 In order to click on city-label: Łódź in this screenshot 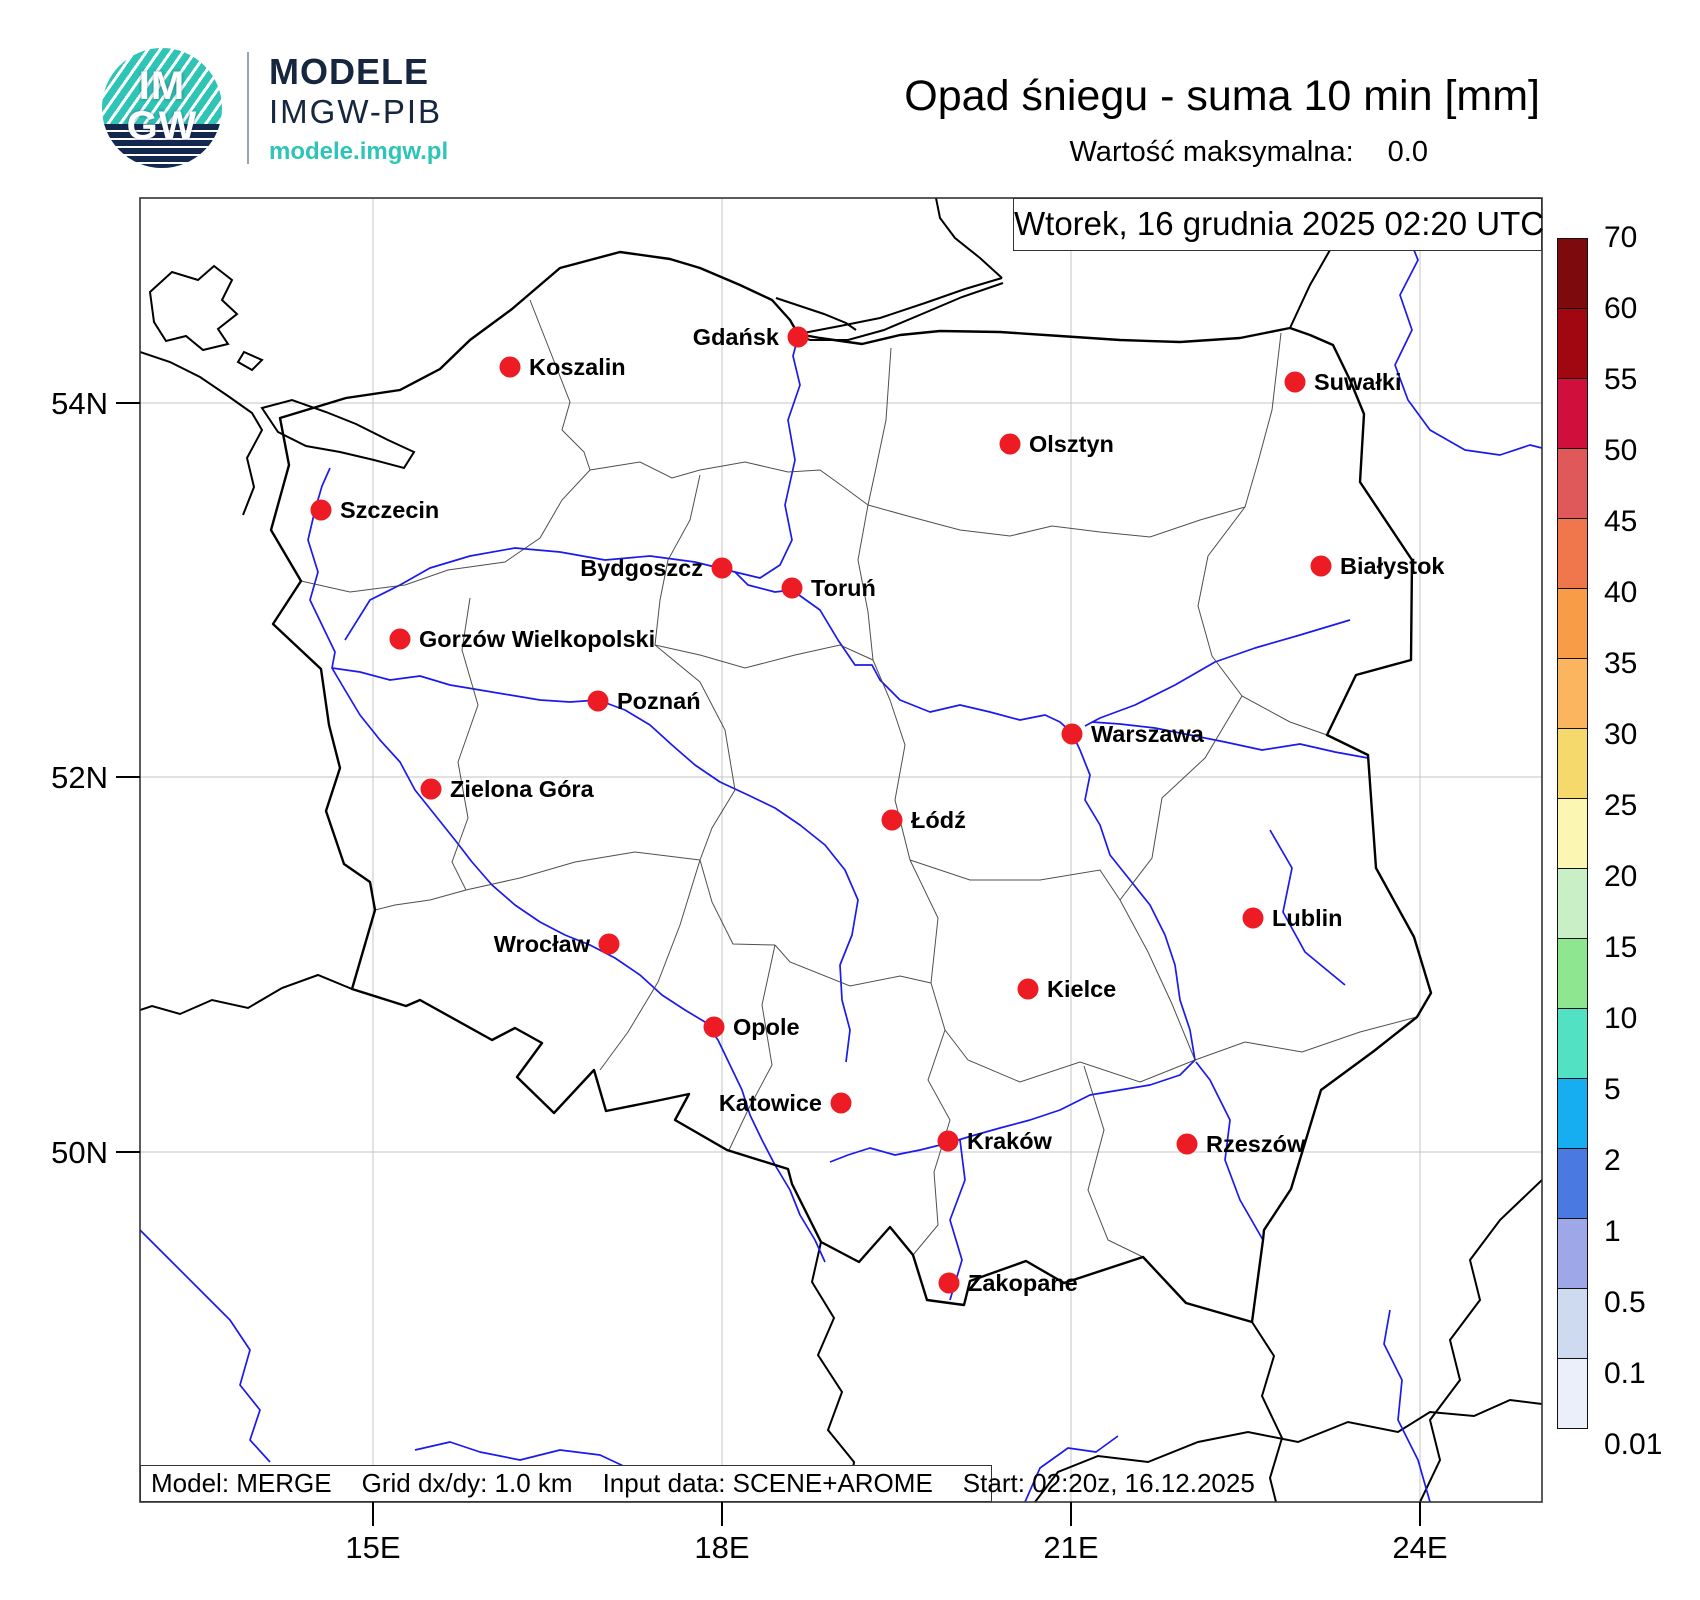, I will do `click(938, 820)`.